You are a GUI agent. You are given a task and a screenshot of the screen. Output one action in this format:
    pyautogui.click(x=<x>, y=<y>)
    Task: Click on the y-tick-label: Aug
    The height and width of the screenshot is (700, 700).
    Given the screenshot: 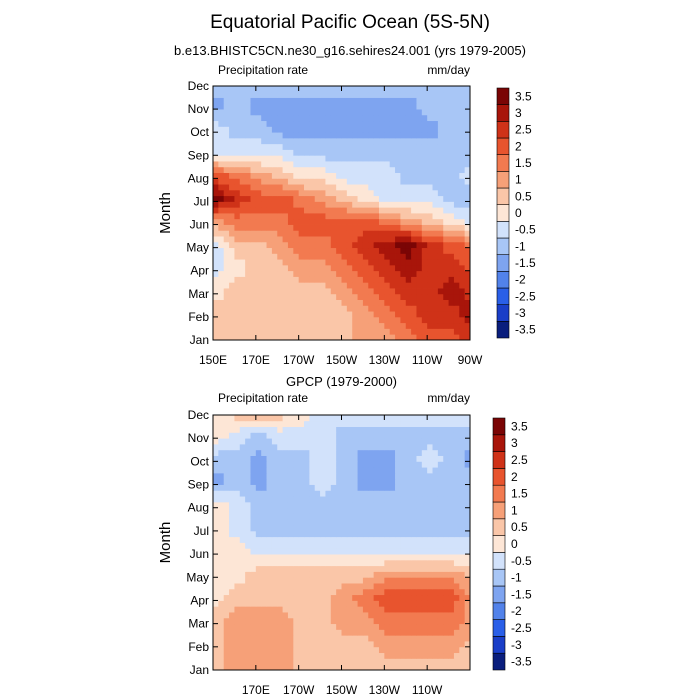 What is the action you would take?
    pyautogui.click(x=198, y=178)
    